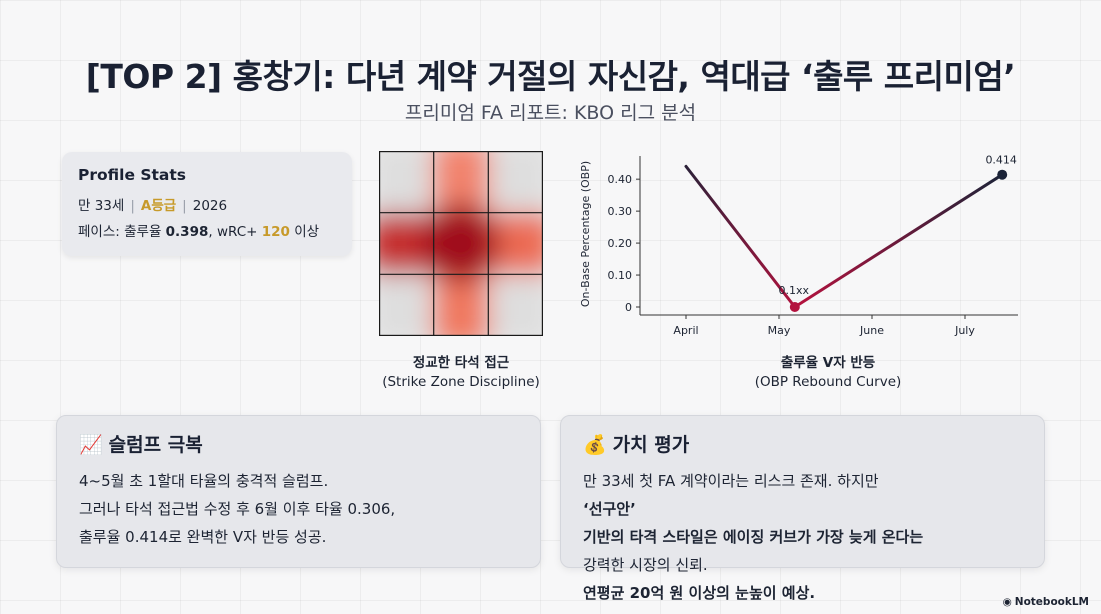  I want to click on x-tick-label: July, so click(964, 330).